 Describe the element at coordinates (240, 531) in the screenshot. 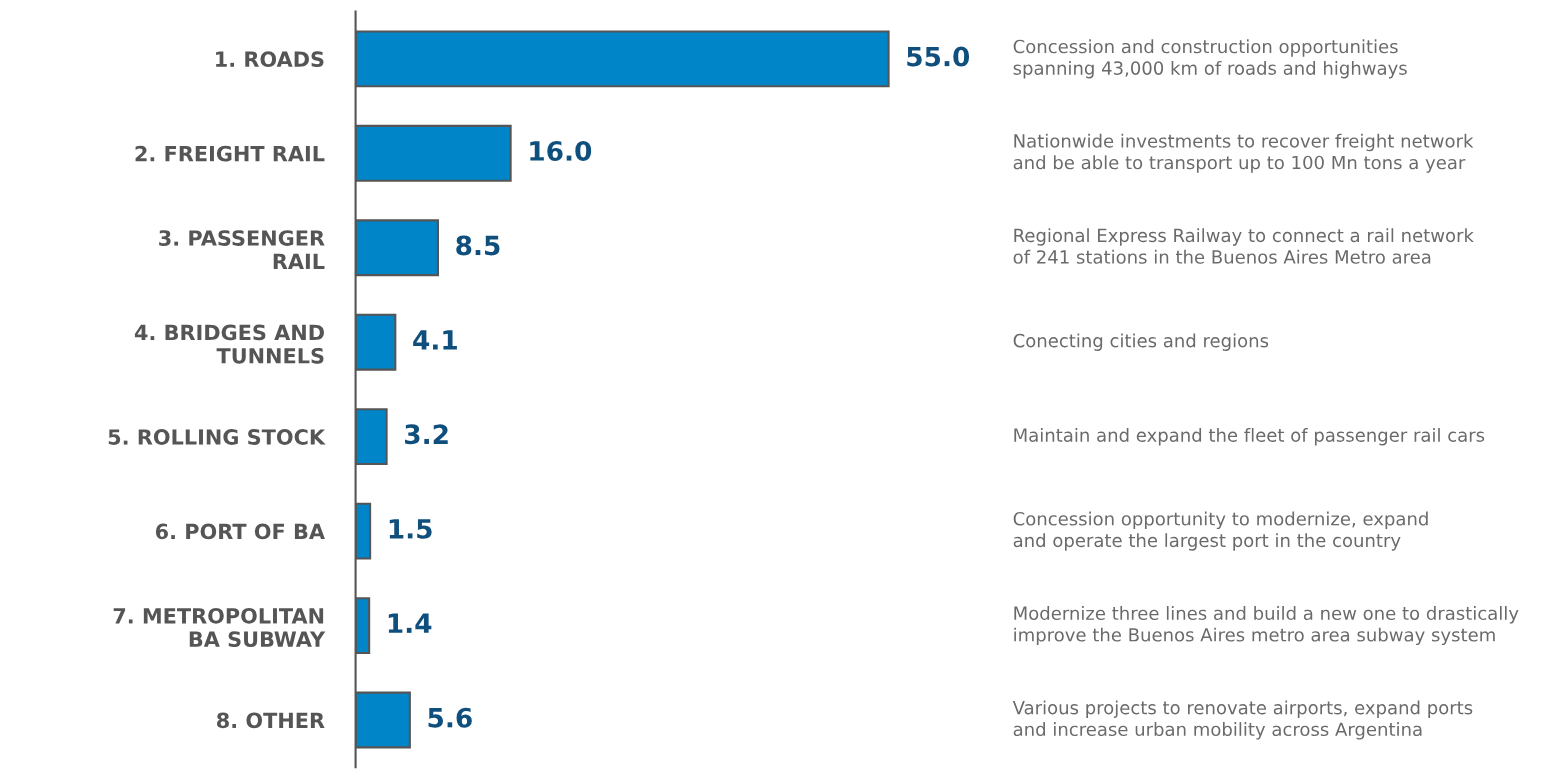

I see `y-tick-label: 6. PORT OF BA` at that location.